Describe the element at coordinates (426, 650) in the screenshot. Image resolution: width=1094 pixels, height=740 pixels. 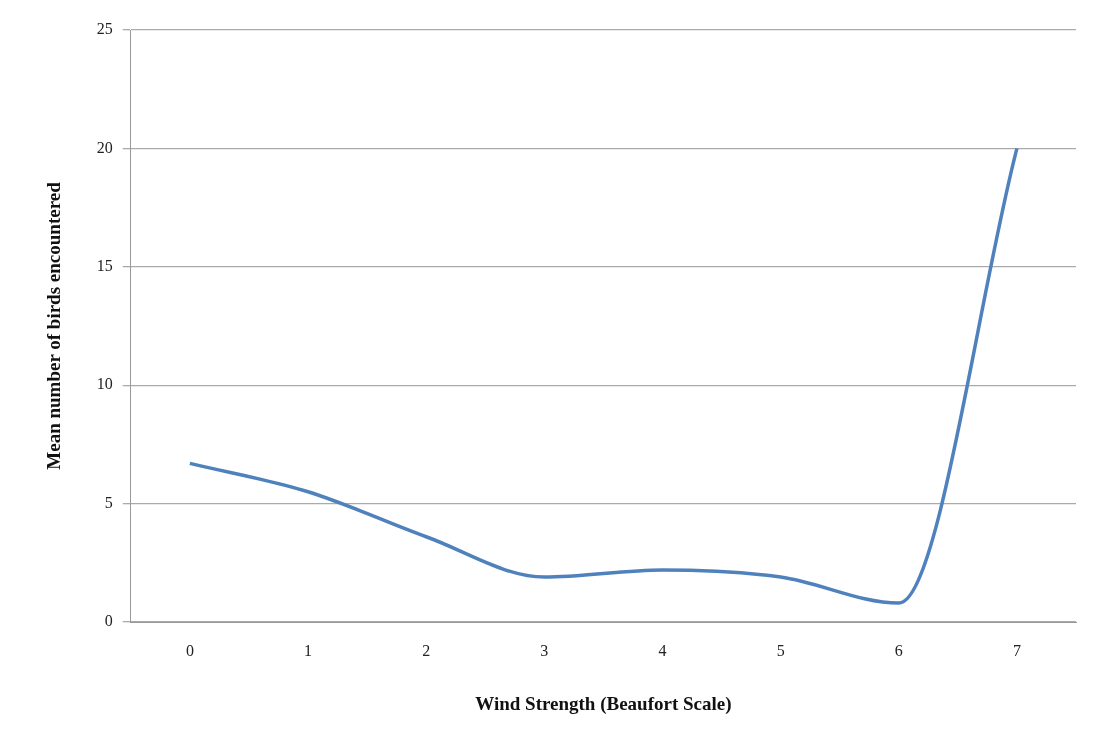
I see `x-tick-label: 2` at that location.